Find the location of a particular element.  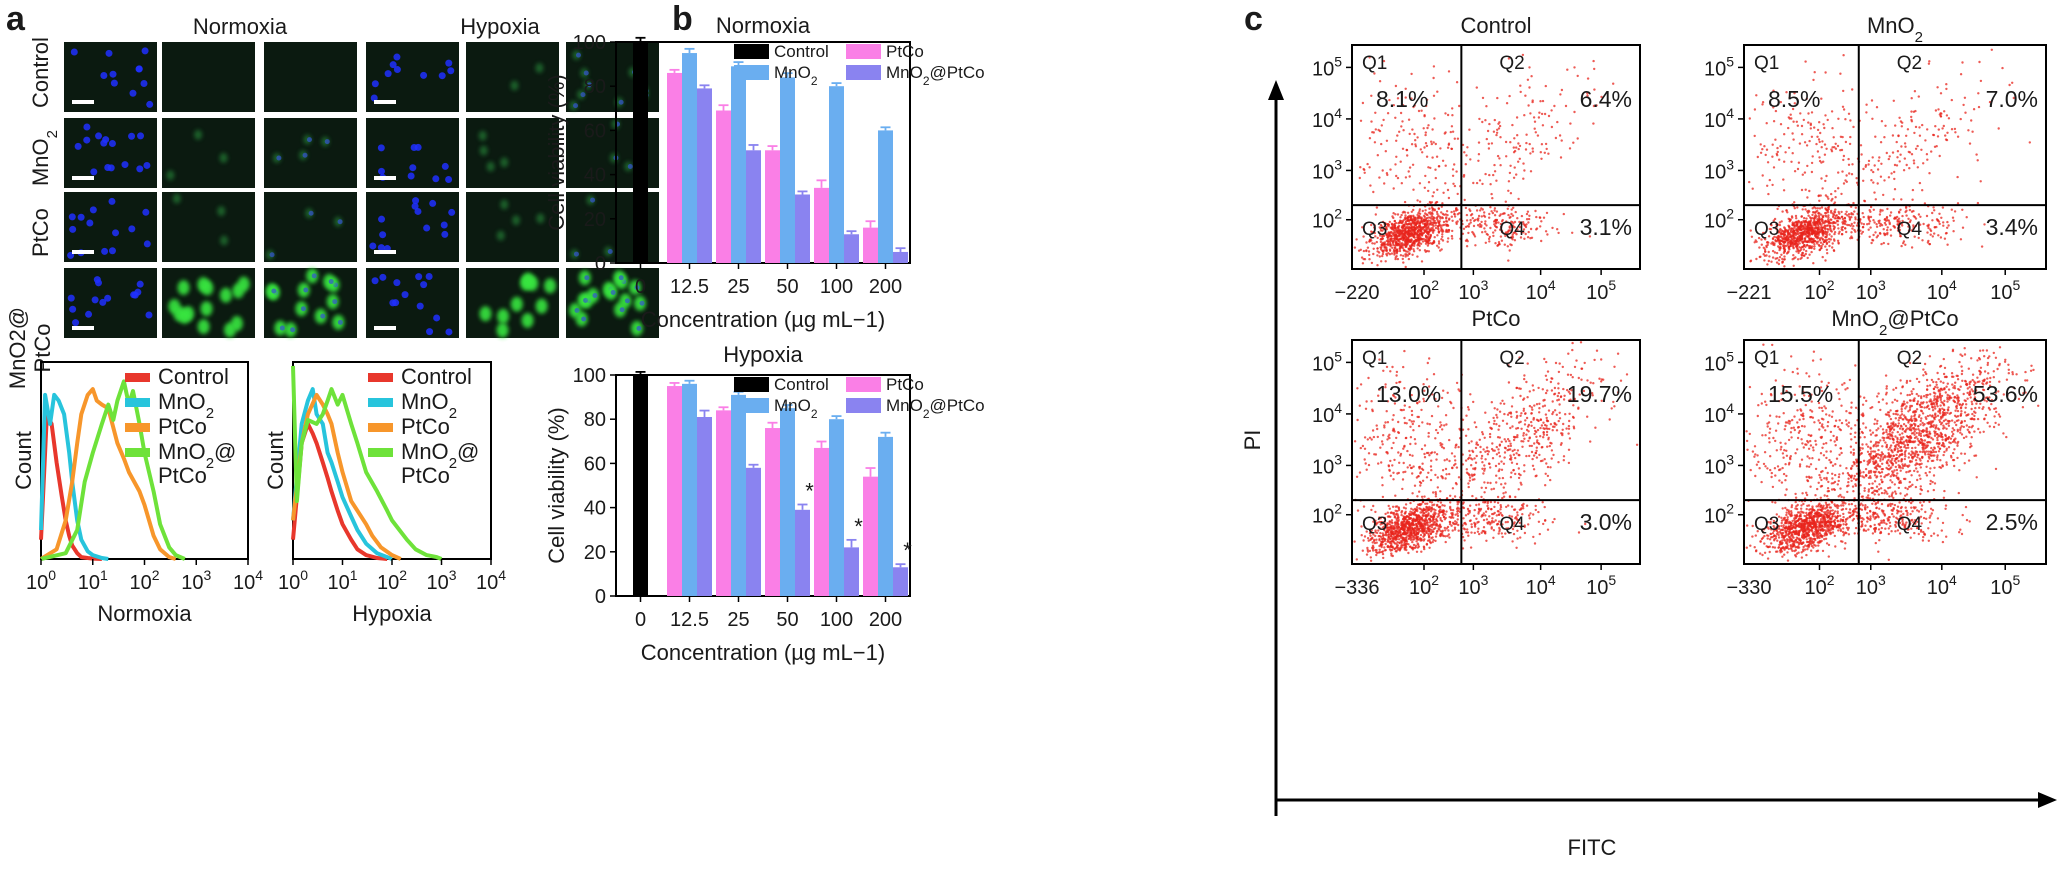

micrograph-tile is located at coordinates (310, 77).